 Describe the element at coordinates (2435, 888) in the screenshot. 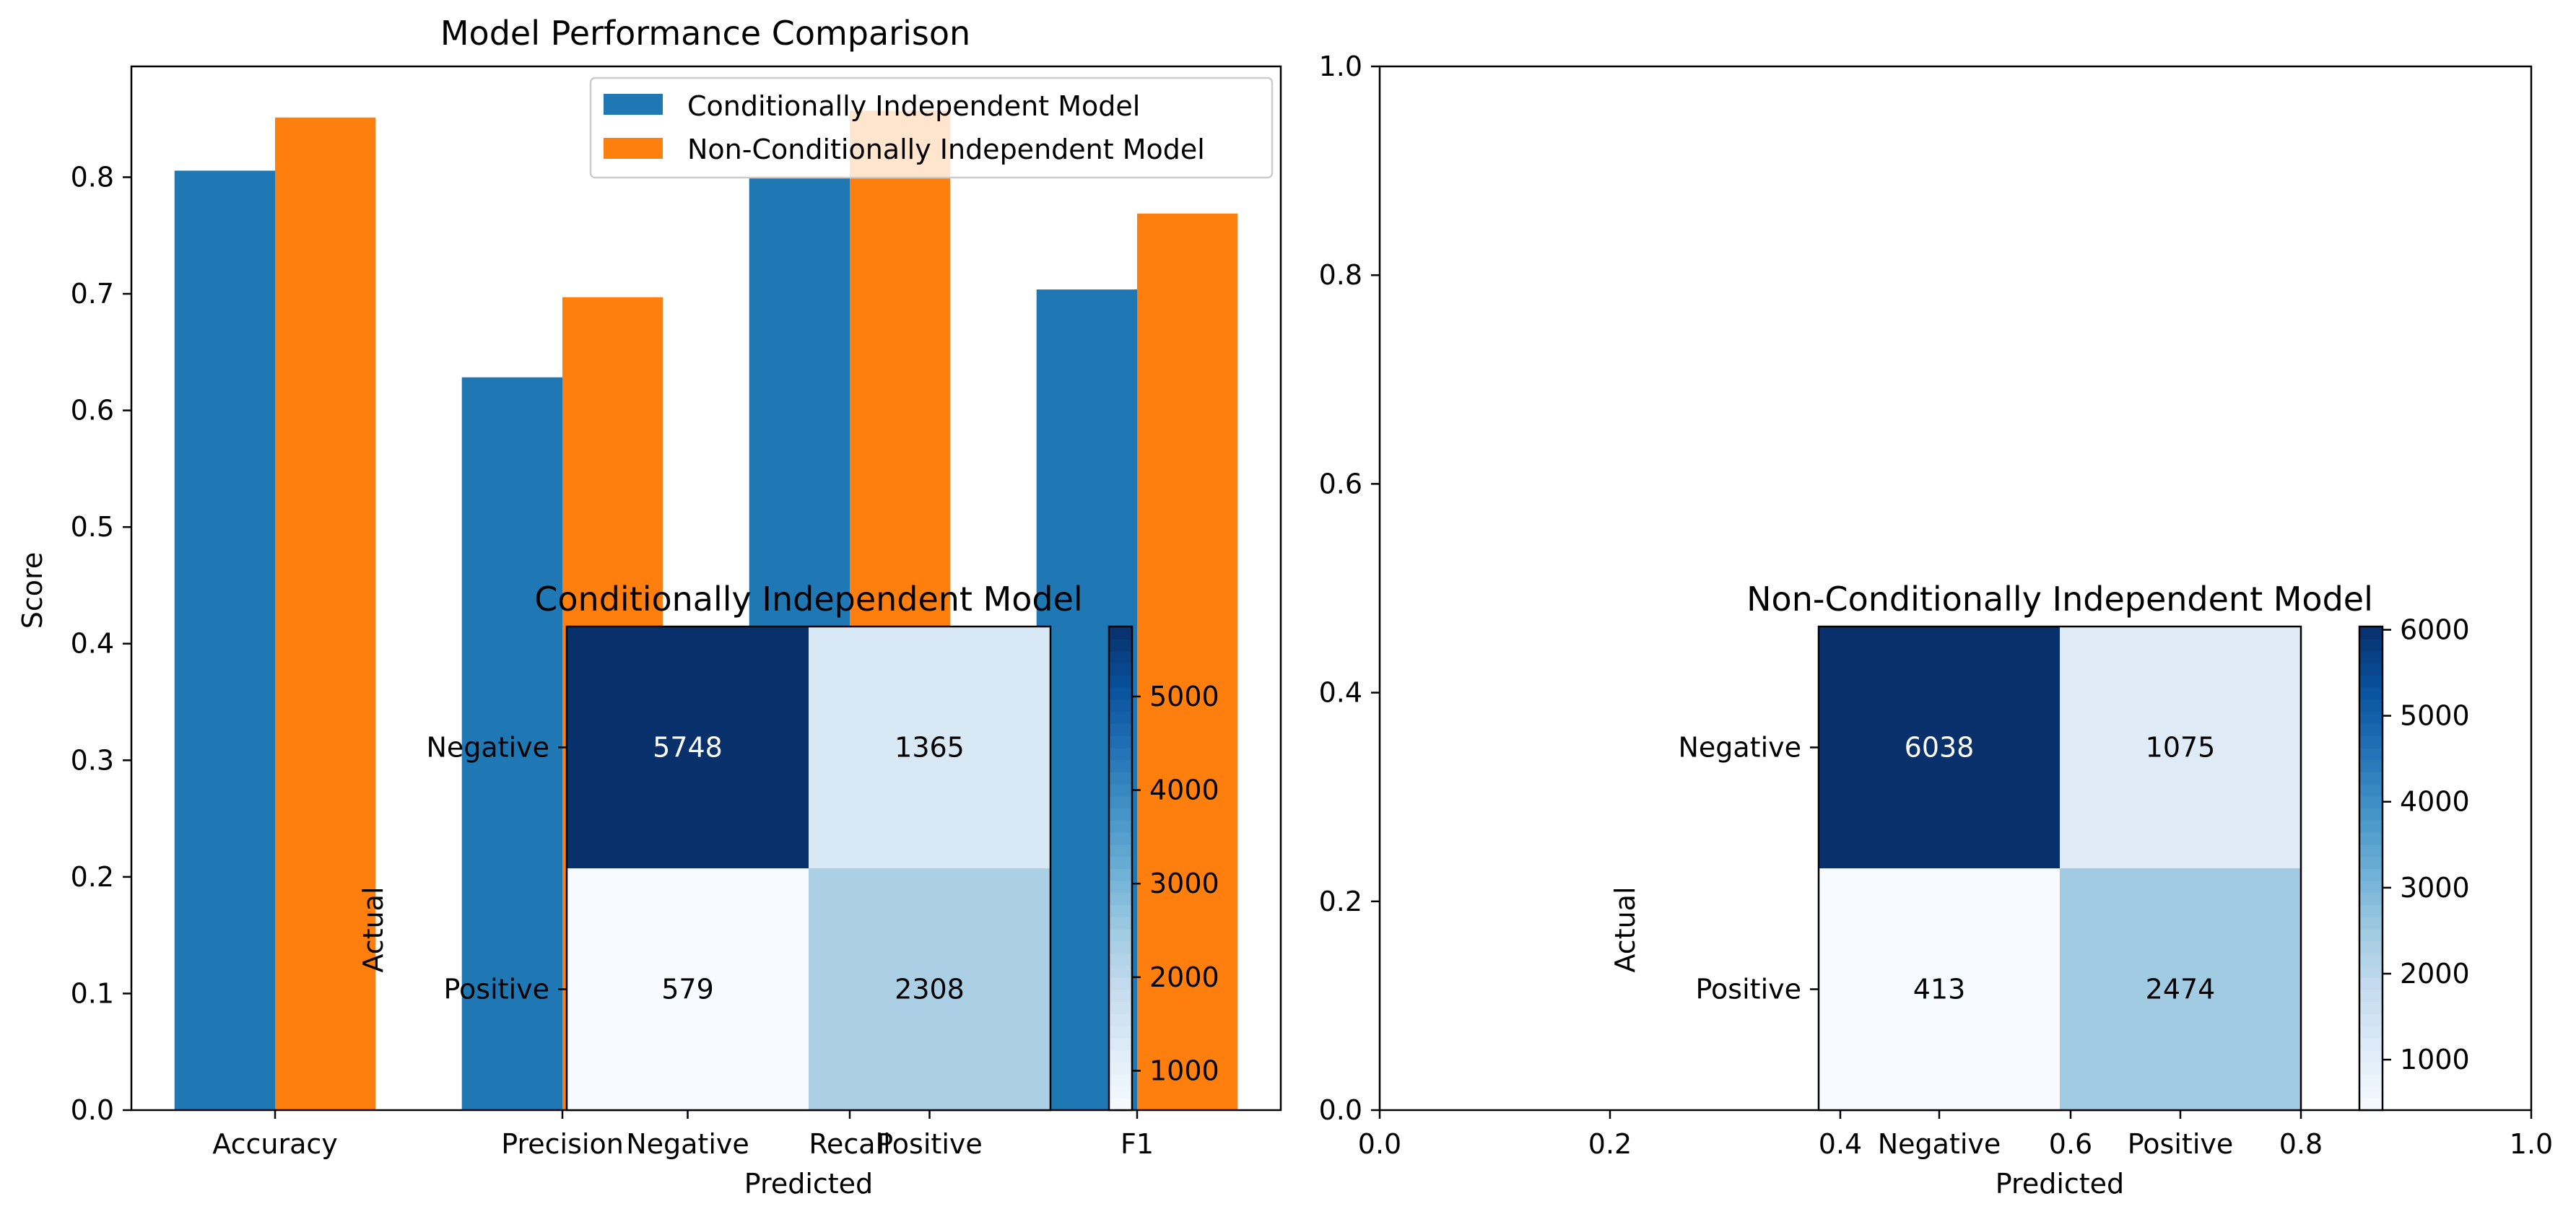

I see `heatmap-2-colorbar-tick-label: 3000` at that location.